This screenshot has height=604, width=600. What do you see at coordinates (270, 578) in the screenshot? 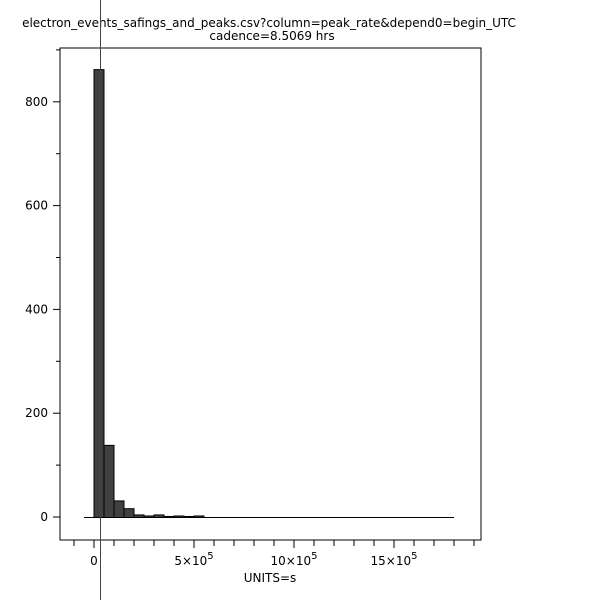
I see `x-axis-label: UNITS=s` at bounding box center [270, 578].